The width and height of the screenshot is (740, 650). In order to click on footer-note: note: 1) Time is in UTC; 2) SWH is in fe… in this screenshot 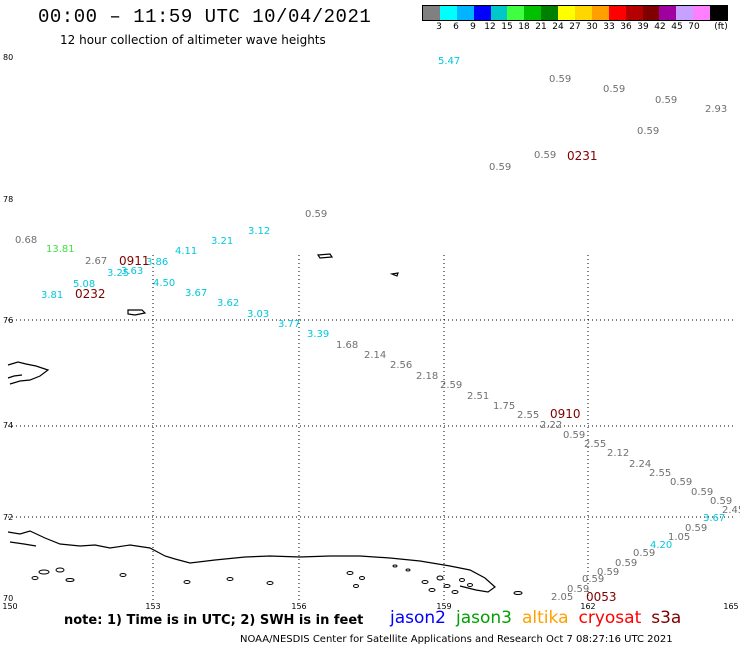, I will do `click(214, 620)`.